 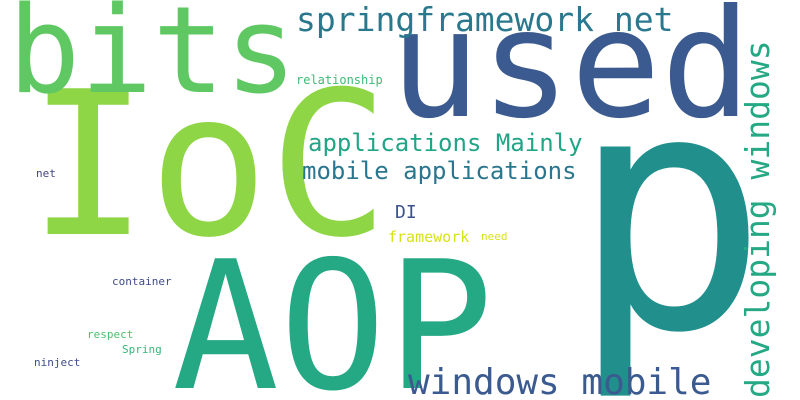 I want to click on word-spring: Spring, so click(x=142, y=349).